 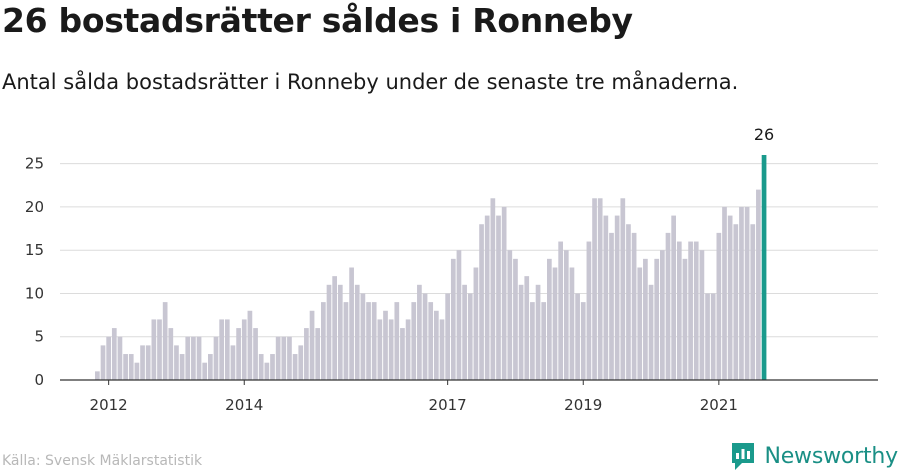 What do you see at coordinates (34, 272) in the screenshot?
I see `y-axis-labels: 0 5 10 15 20 25` at bounding box center [34, 272].